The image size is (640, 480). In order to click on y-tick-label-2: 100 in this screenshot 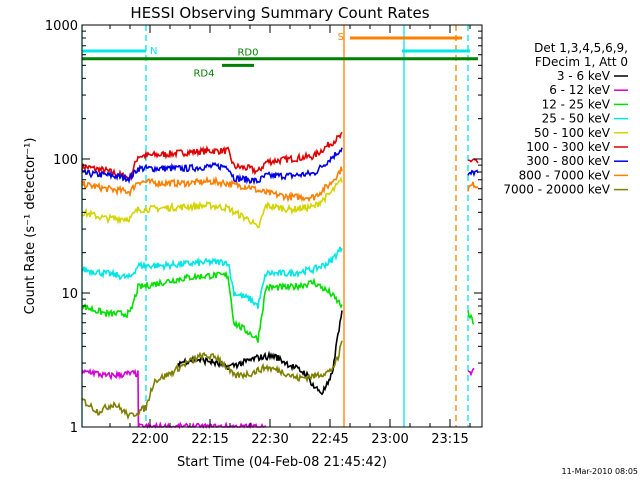, I will do `click(65, 160)`.